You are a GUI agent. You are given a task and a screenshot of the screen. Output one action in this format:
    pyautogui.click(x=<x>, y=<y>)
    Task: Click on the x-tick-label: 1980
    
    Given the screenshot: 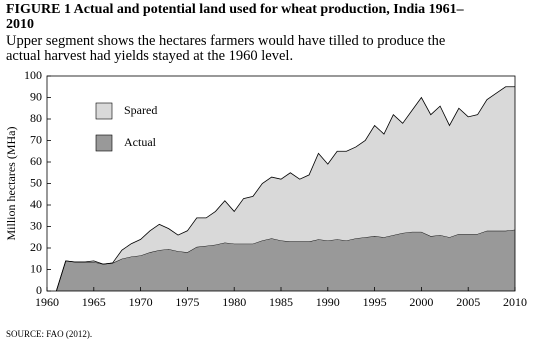 What is the action you would take?
    pyautogui.click(x=234, y=302)
    